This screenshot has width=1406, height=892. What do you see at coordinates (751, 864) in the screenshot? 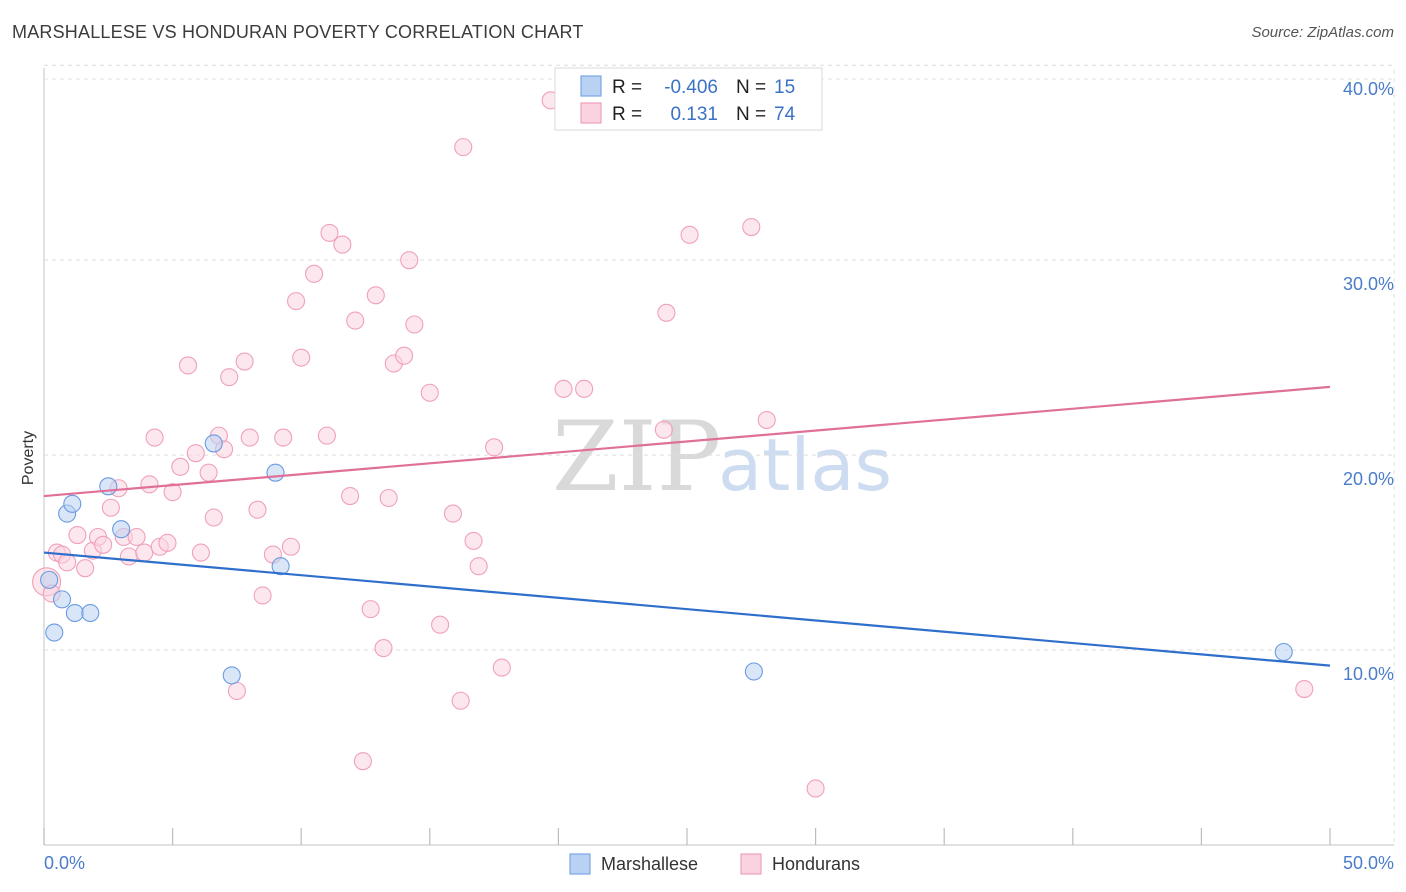
I see `bottom-legend-swatch-hondurans` at bounding box center [751, 864].